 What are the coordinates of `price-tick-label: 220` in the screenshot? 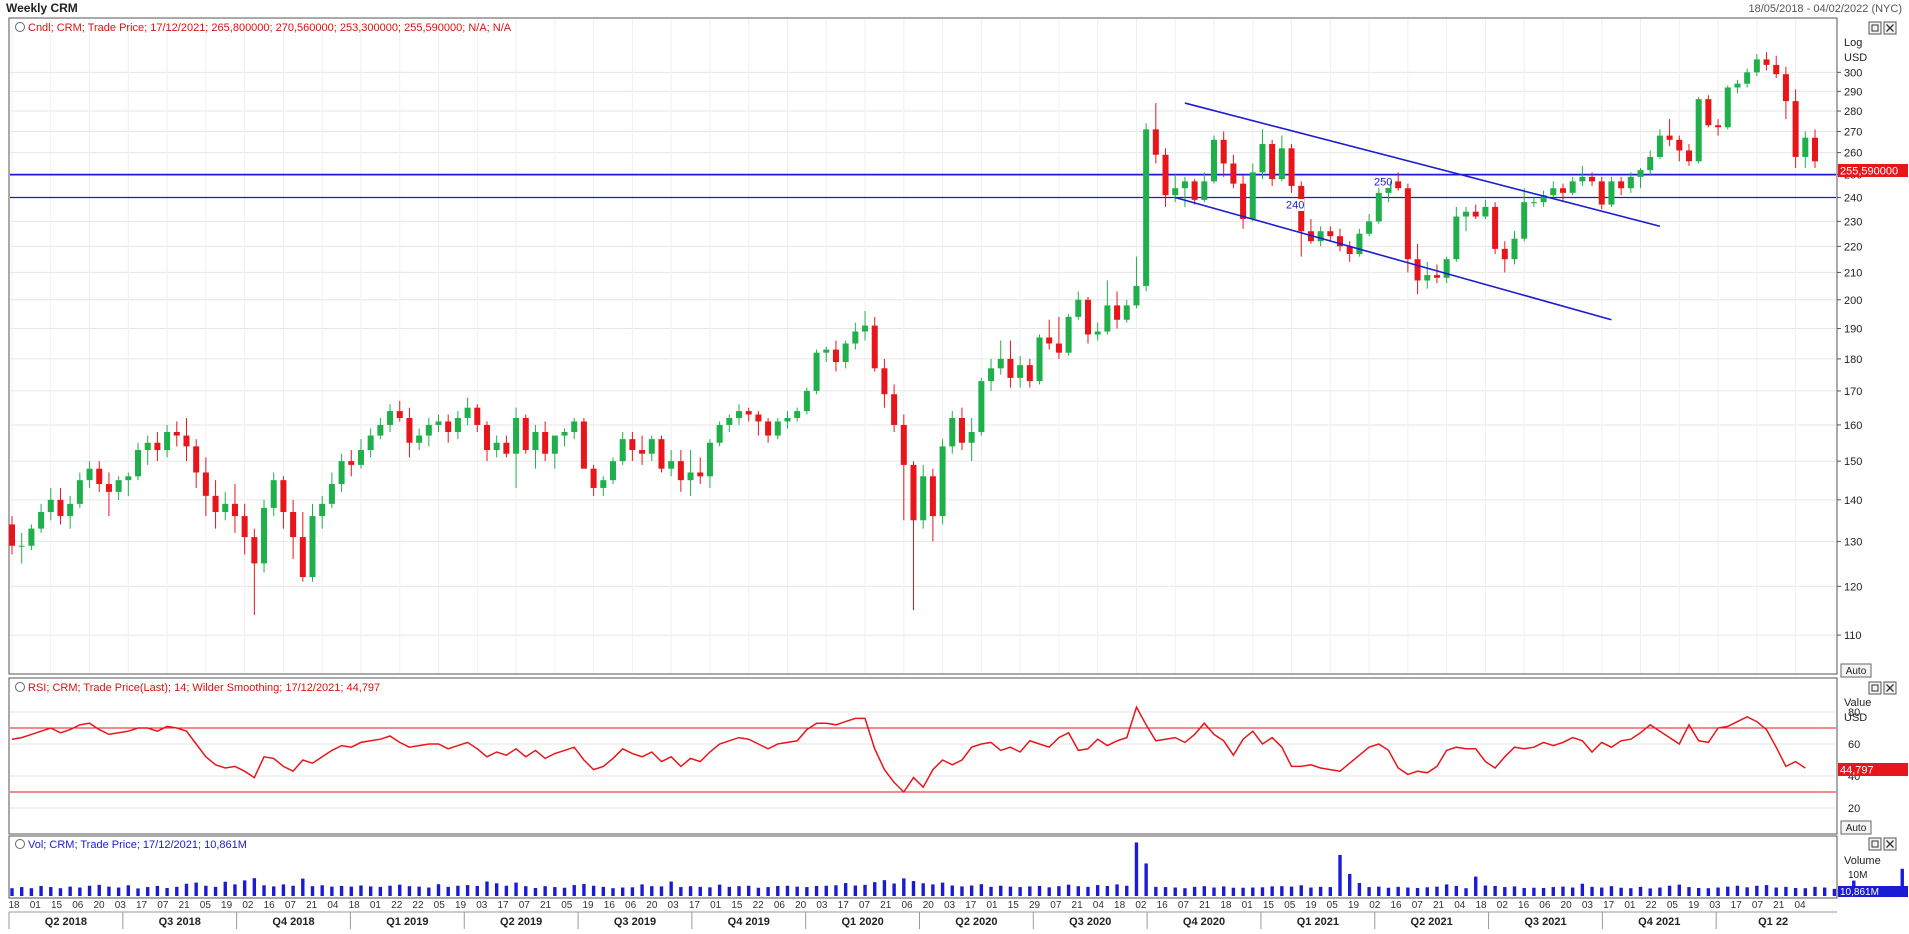 It's located at (1853, 247).